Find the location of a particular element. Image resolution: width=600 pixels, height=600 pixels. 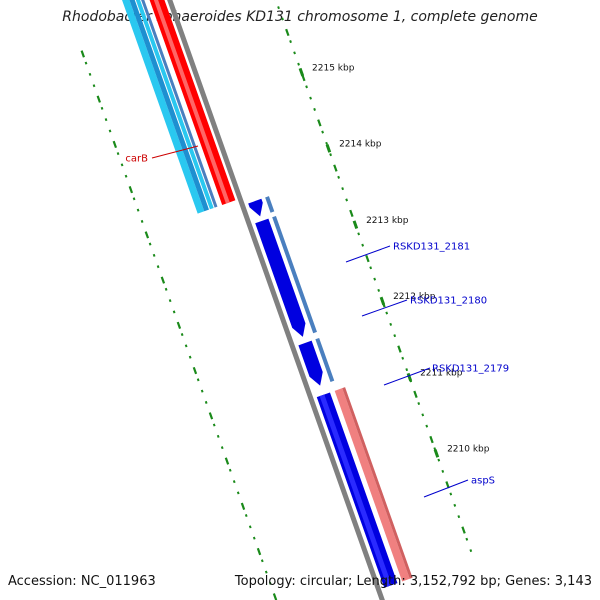

carB-ring-gene is located at coordinates (179, 104).